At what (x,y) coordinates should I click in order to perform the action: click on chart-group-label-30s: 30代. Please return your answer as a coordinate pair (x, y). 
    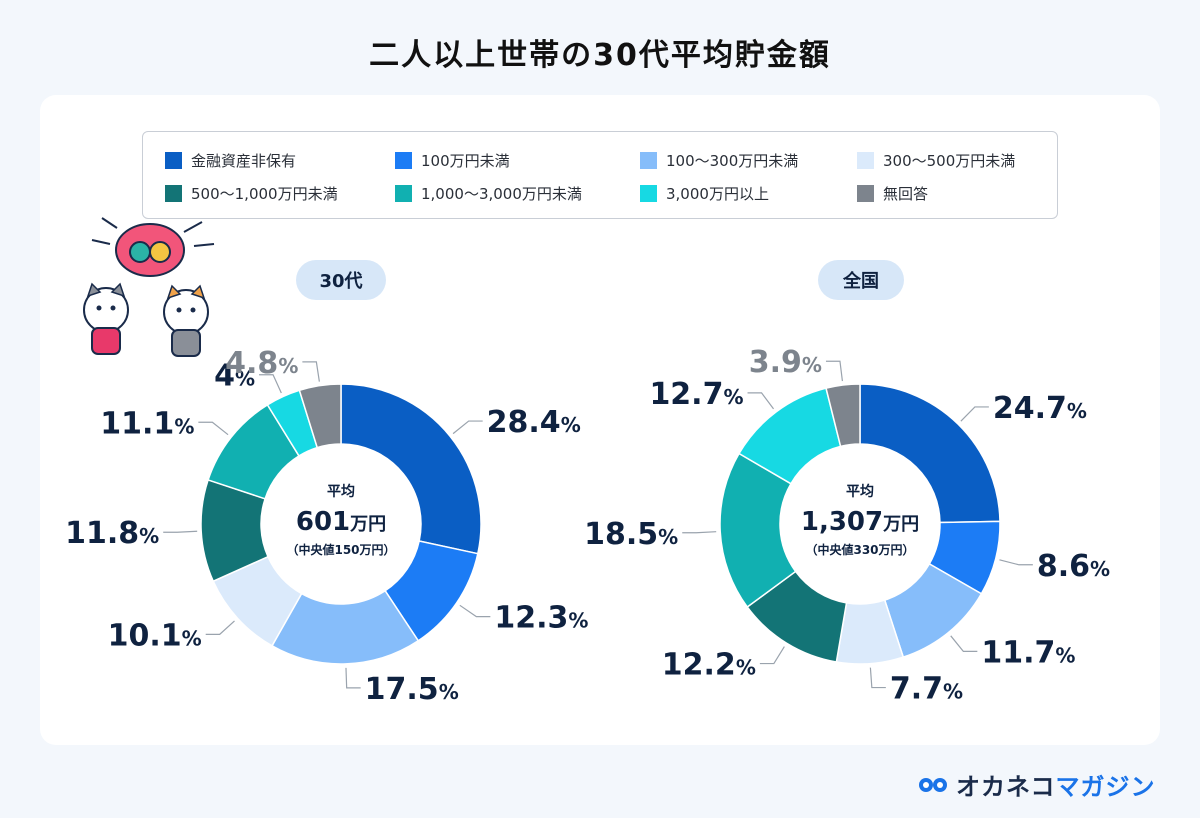
    Looking at the image, I should click on (341, 280).